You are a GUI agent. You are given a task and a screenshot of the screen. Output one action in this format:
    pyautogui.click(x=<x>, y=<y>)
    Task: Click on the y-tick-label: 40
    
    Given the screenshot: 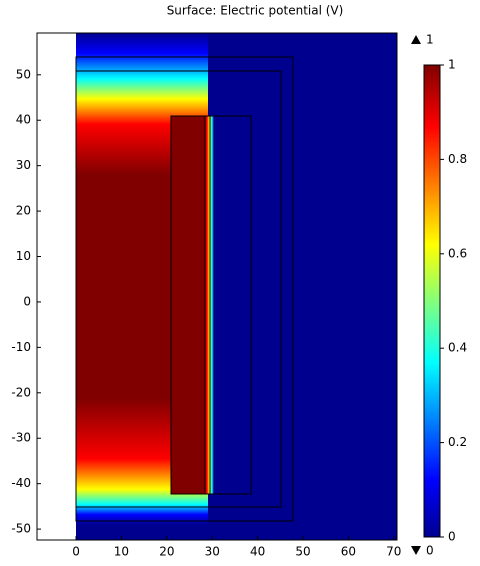 What is the action you would take?
    pyautogui.click(x=23, y=120)
    